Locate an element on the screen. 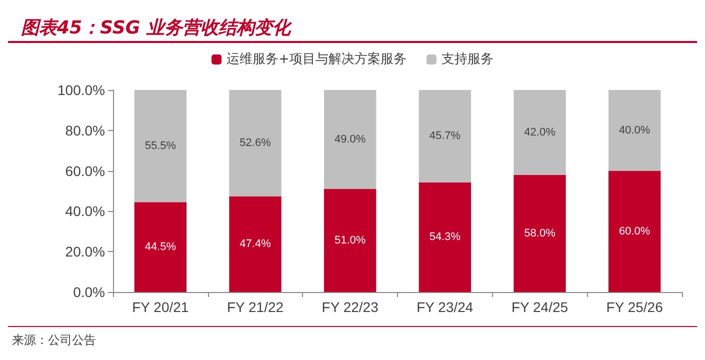 This screenshot has height=360, width=705. data-label: 60.0% is located at coordinates (634, 231).